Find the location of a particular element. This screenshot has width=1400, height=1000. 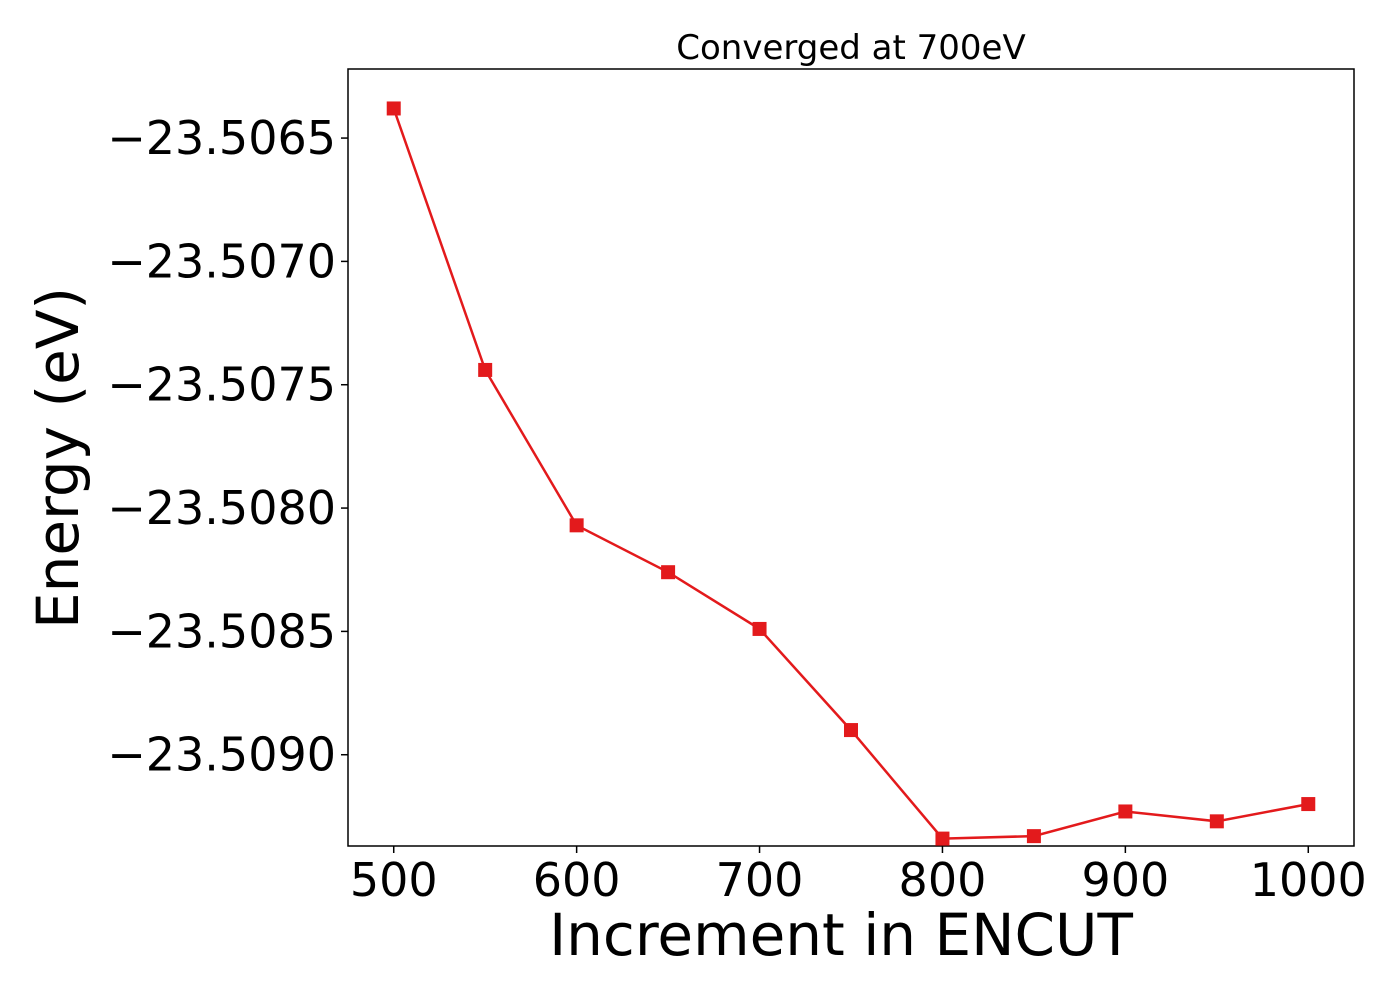

y-tick-label: −23.5090 is located at coordinates (221, 755).